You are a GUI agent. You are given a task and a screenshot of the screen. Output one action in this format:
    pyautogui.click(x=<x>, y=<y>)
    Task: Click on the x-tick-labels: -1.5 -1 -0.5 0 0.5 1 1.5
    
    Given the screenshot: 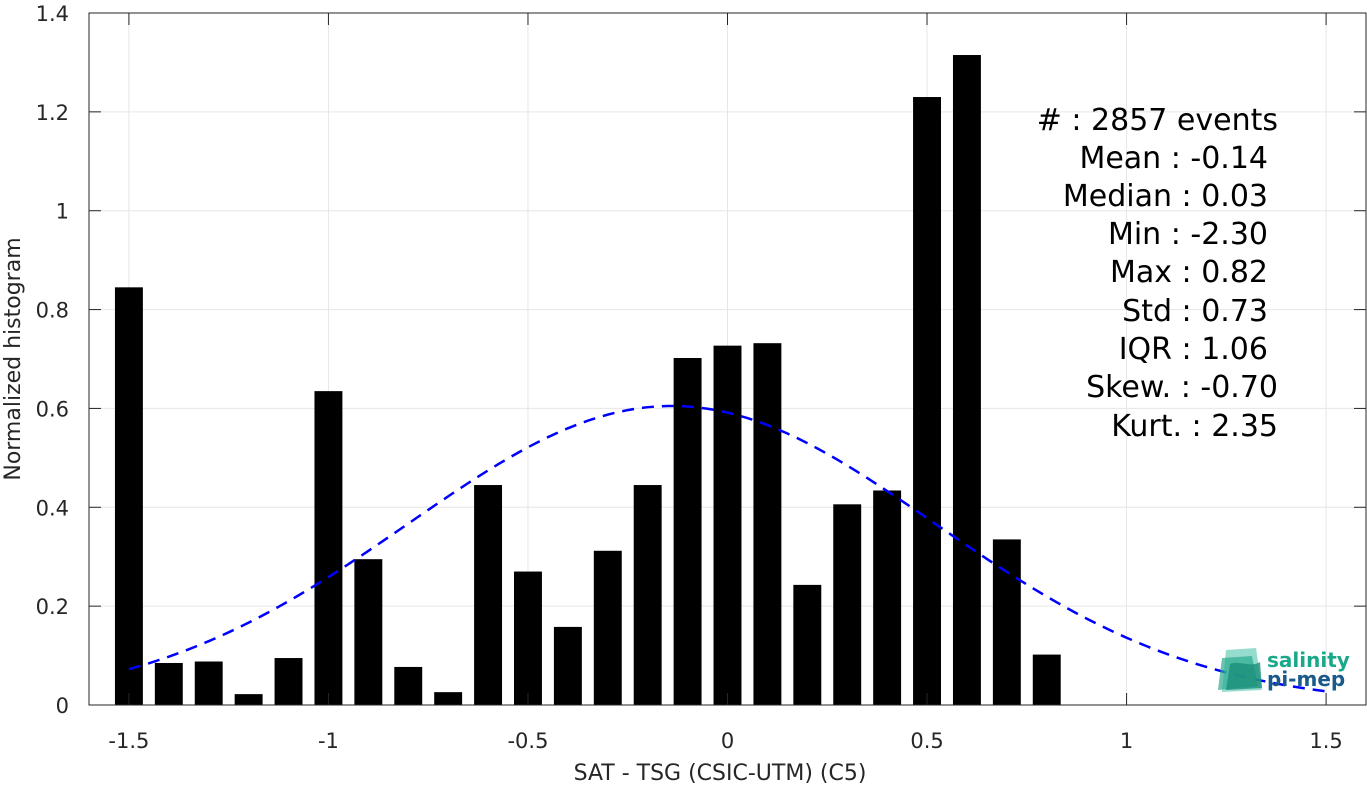 What is the action you would take?
    pyautogui.click(x=725, y=741)
    